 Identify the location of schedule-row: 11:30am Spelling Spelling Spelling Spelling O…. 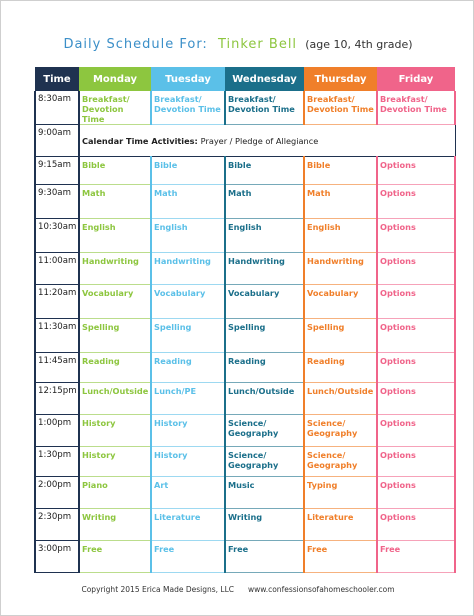
(245, 335).